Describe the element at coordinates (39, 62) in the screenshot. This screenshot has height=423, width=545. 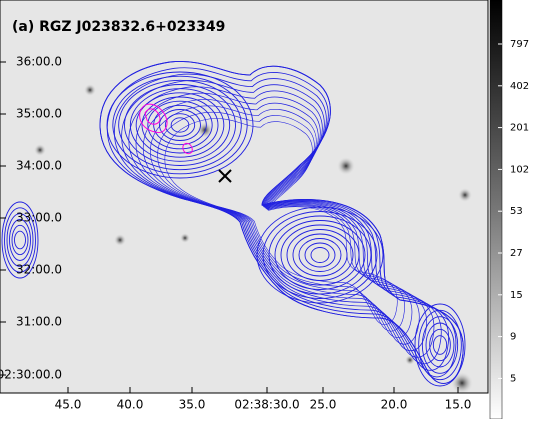
I see `y-tick-label: 36:00.0` at that location.